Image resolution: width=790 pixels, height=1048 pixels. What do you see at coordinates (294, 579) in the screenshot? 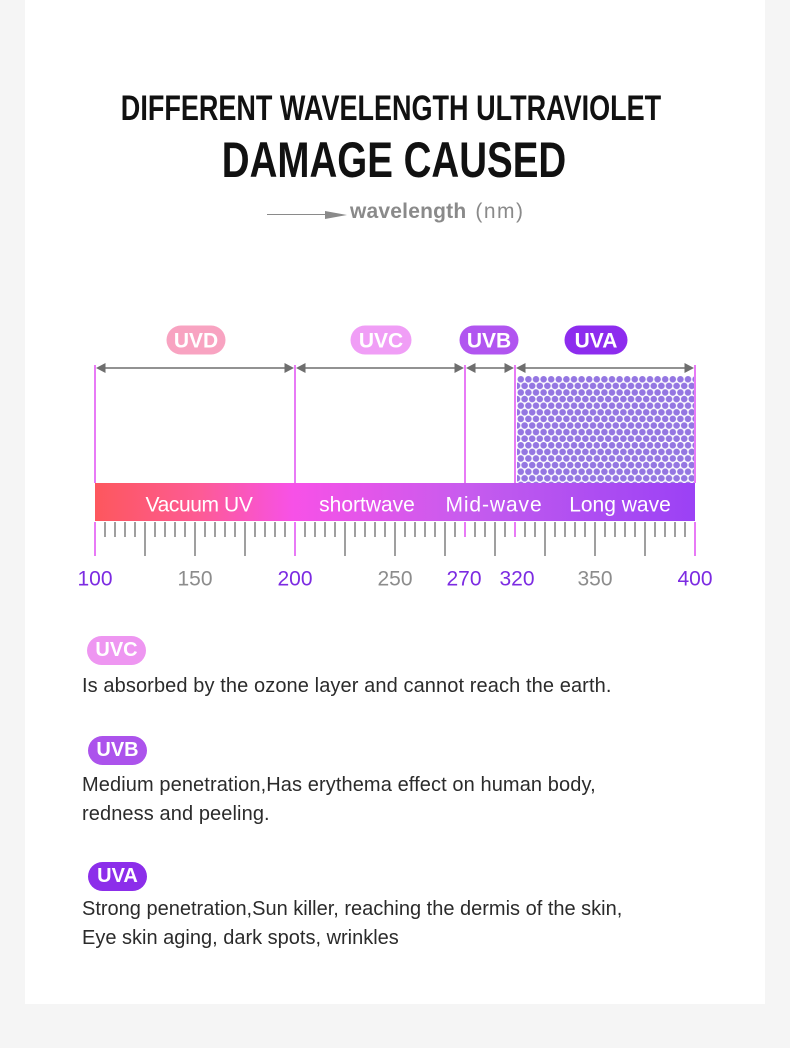
I see `svg-text: 200` at bounding box center [294, 579].